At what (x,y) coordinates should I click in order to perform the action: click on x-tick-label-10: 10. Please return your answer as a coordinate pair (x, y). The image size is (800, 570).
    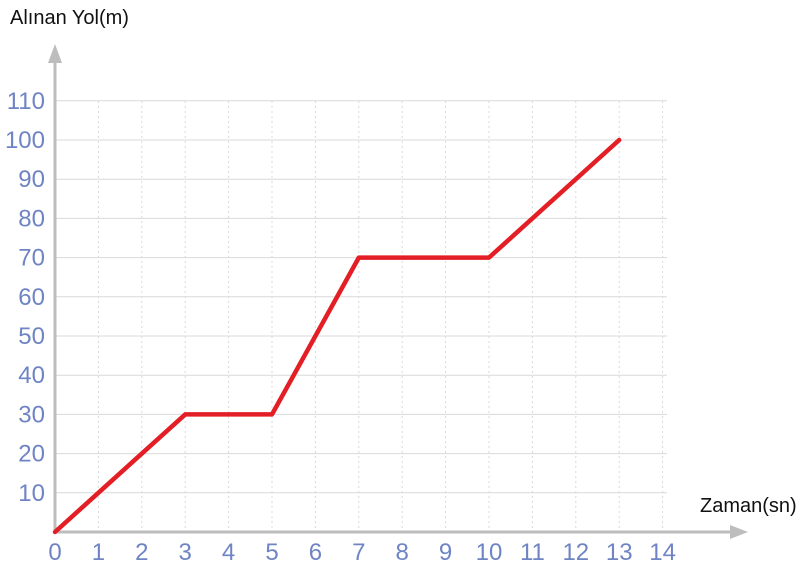
    Looking at the image, I should click on (489, 552).